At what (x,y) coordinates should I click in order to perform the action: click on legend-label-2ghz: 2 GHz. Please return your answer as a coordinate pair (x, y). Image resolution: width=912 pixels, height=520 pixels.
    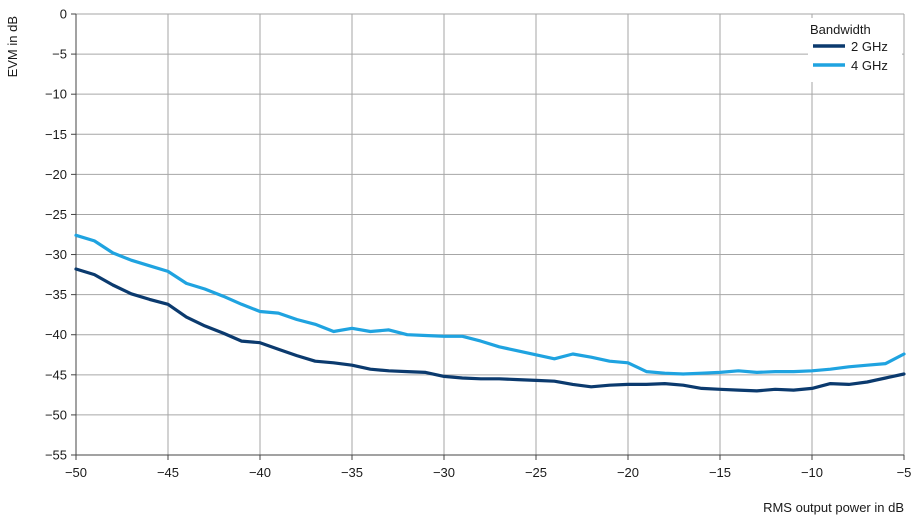
    Looking at the image, I should click on (869, 46).